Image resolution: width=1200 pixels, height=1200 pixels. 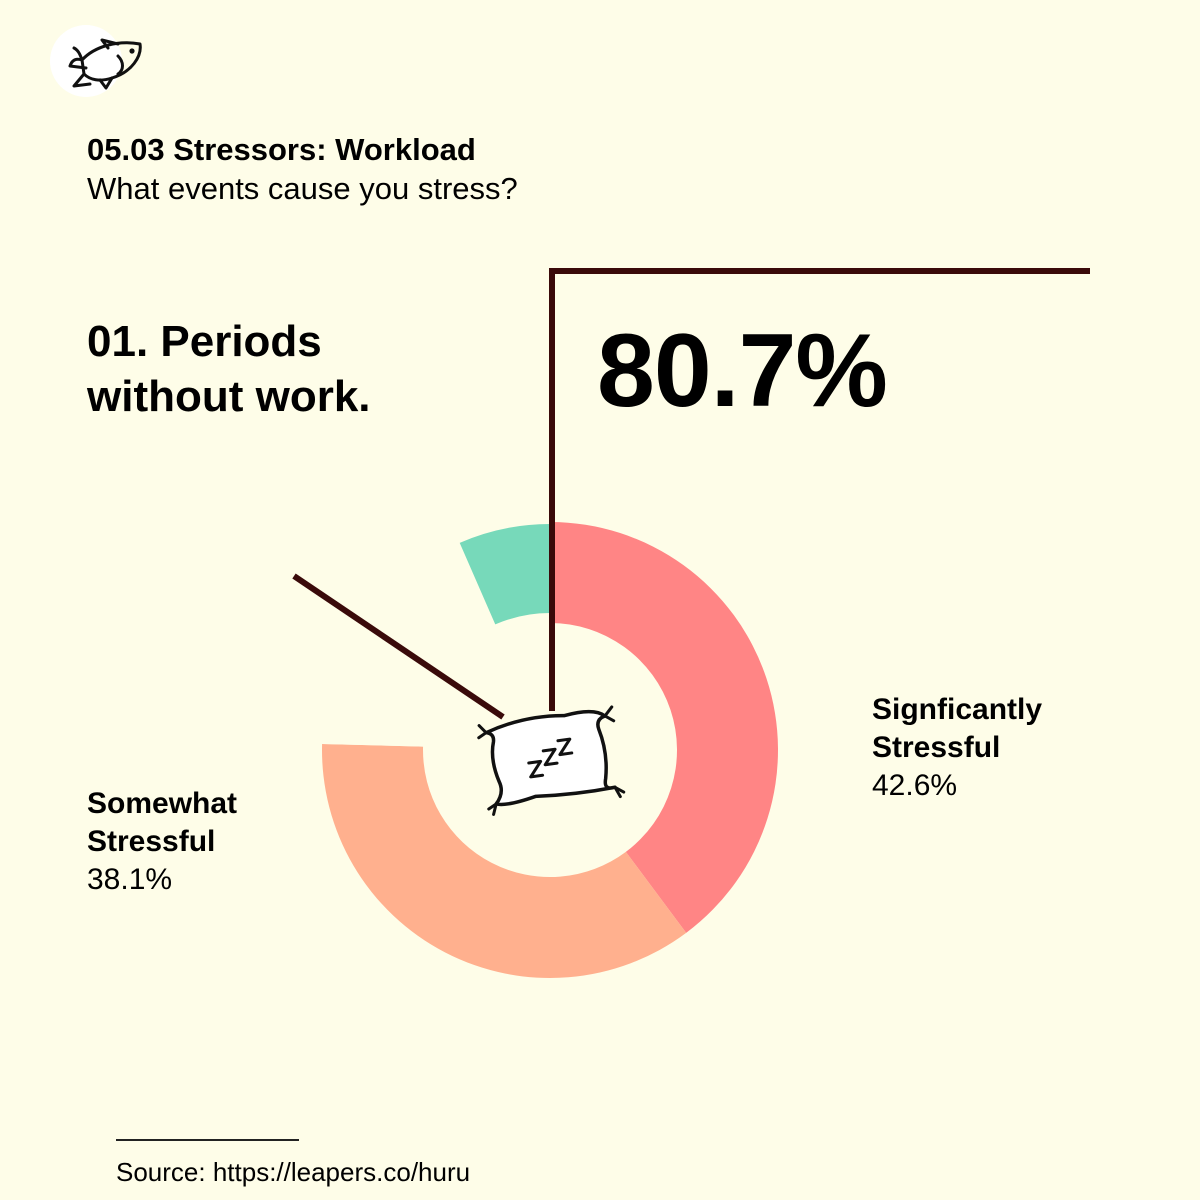 What do you see at coordinates (957, 728) in the screenshot?
I see `legend-label: Signficantly Stressful` at bounding box center [957, 728].